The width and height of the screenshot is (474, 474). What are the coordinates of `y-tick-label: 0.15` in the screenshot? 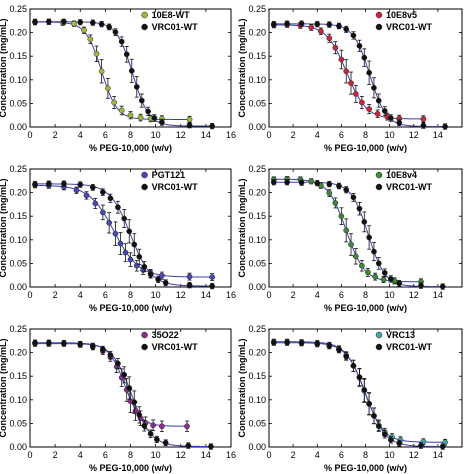 It's located at (18, 376).